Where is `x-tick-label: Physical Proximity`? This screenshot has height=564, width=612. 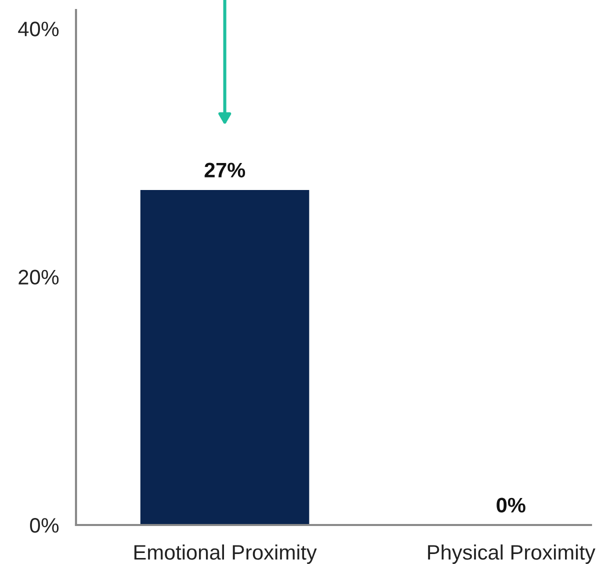
x-tick-label: Physical Proximity is located at coordinates (512, 554).